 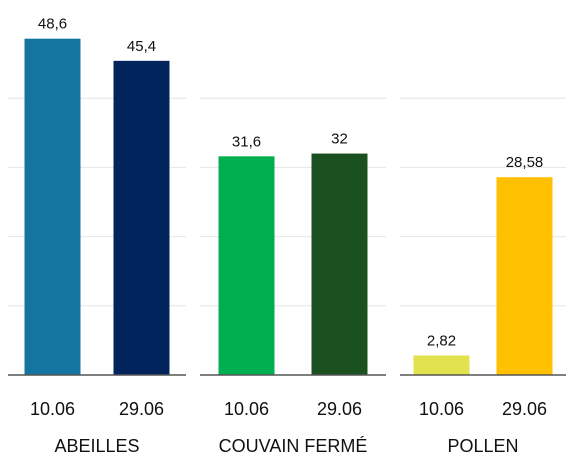 I want to click on value-label: 32, so click(x=339, y=139).